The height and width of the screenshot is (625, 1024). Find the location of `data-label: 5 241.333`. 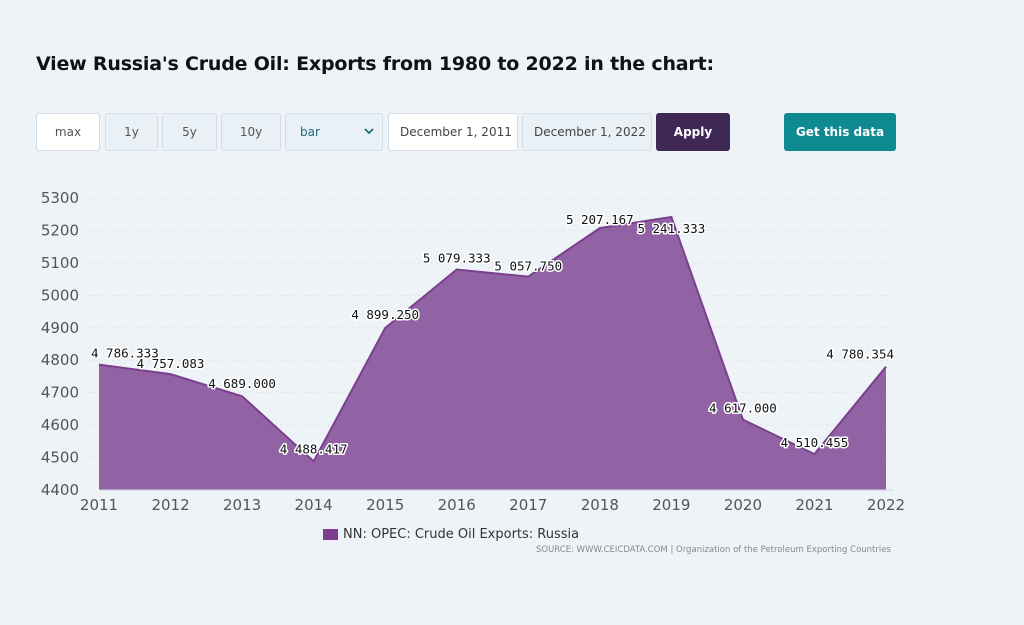

data-label: 5 241.333 is located at coordinates (671, 228).